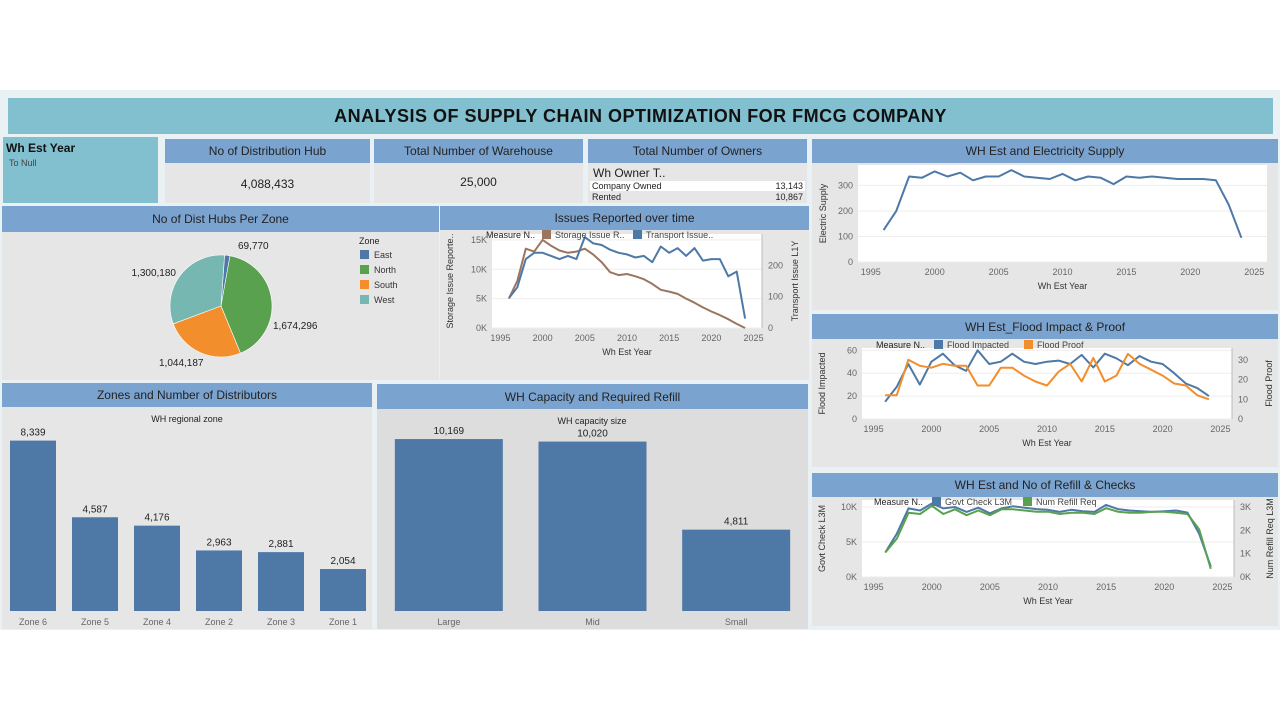 This screenshot has width=1280, height=720. I want to click on electricity-xtick-0: 1995, so click(871, 272).